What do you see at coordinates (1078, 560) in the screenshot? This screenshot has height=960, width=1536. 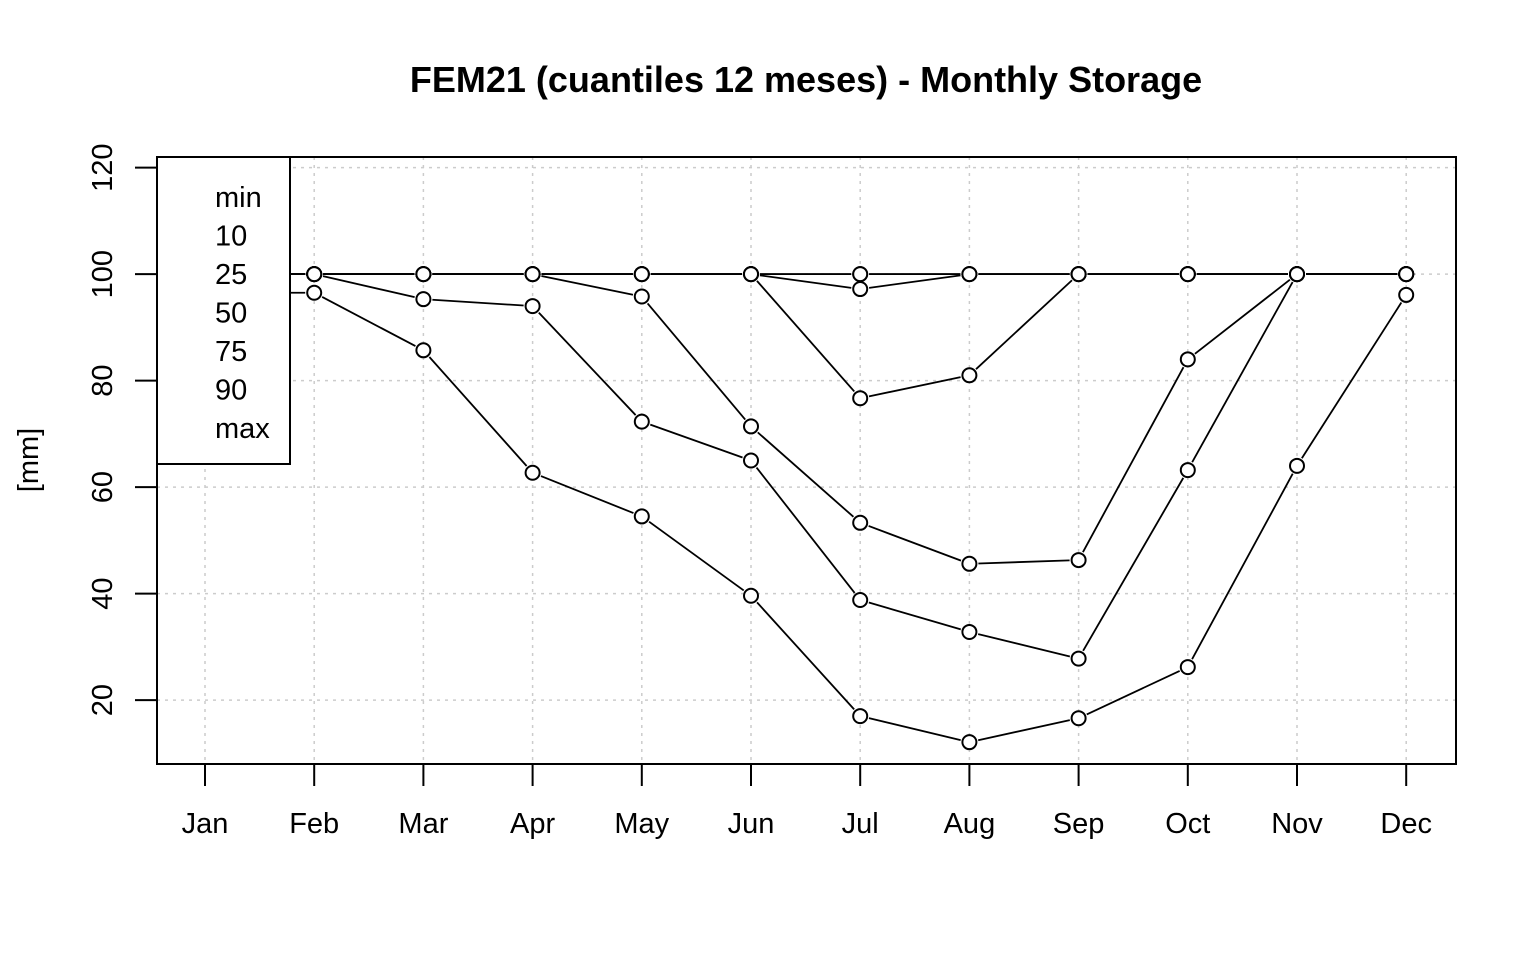 I see `point-25-sep` at bounding box center [1078, 560].